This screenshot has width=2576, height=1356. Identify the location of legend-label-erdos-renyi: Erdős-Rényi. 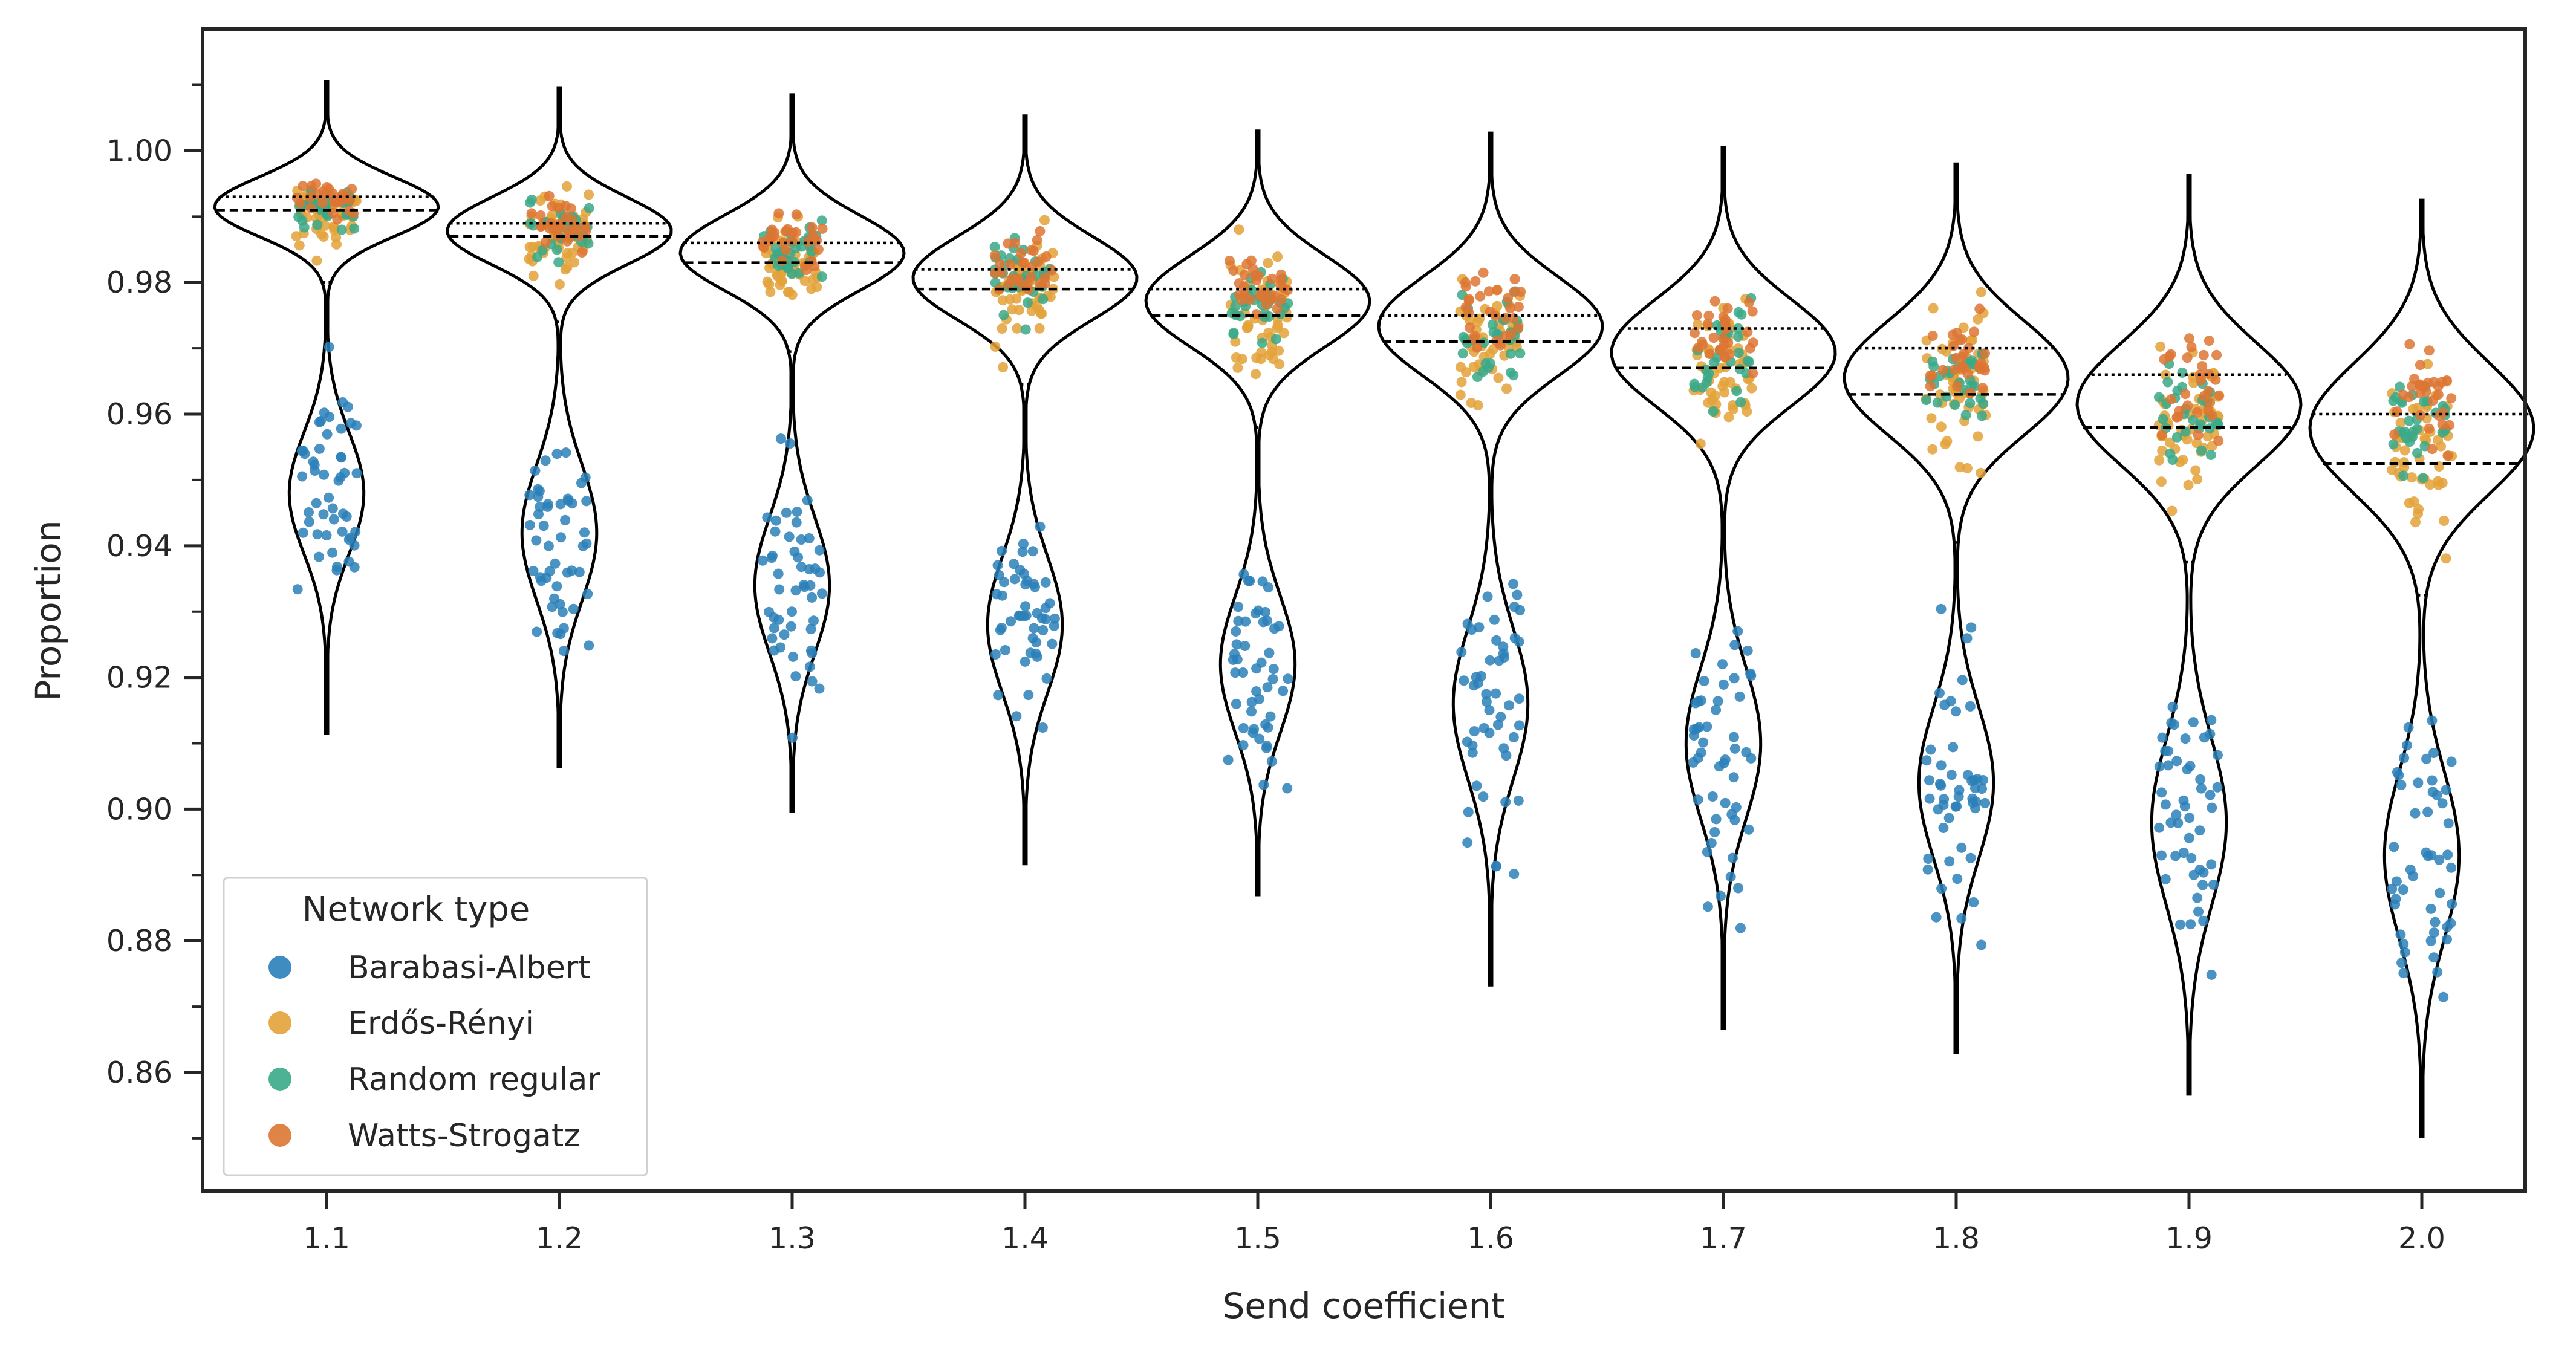
(441, 1023).